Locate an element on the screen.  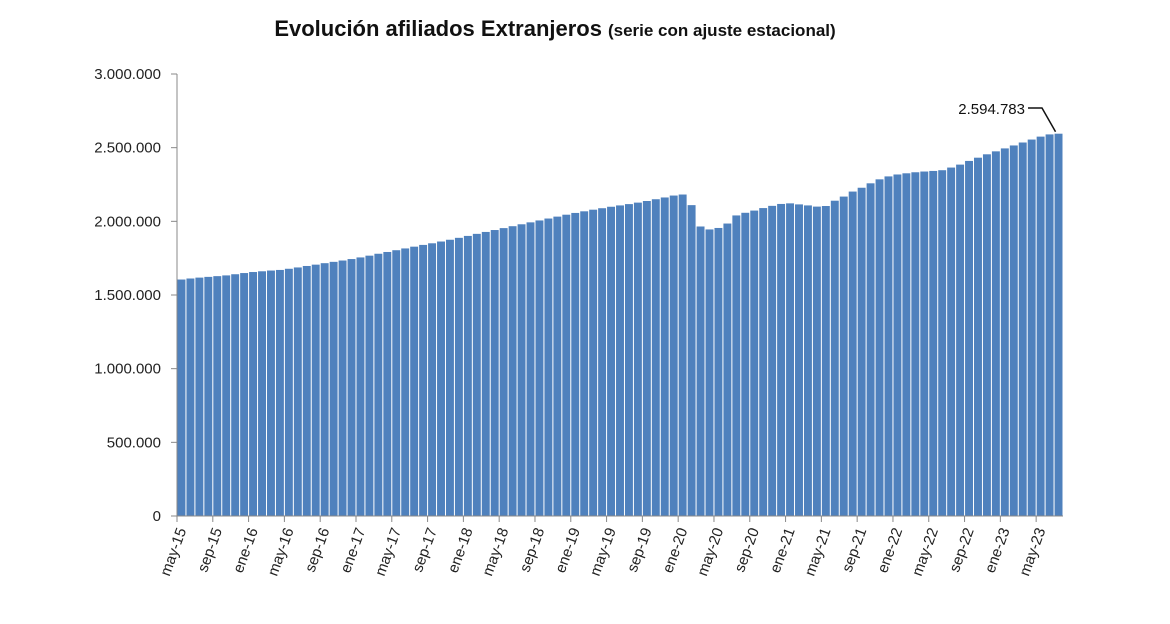
x-tick-label: ene-17 is located at coordinates (353, 551).